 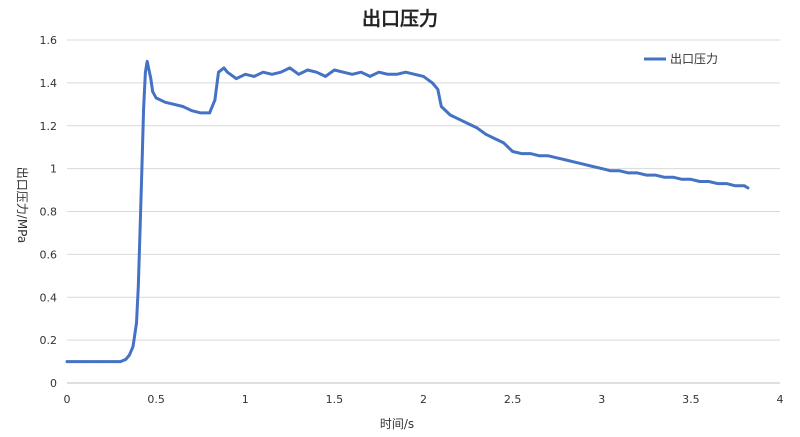 I want to click on x-tick-label: 3.5, so click(x=691, y=399).